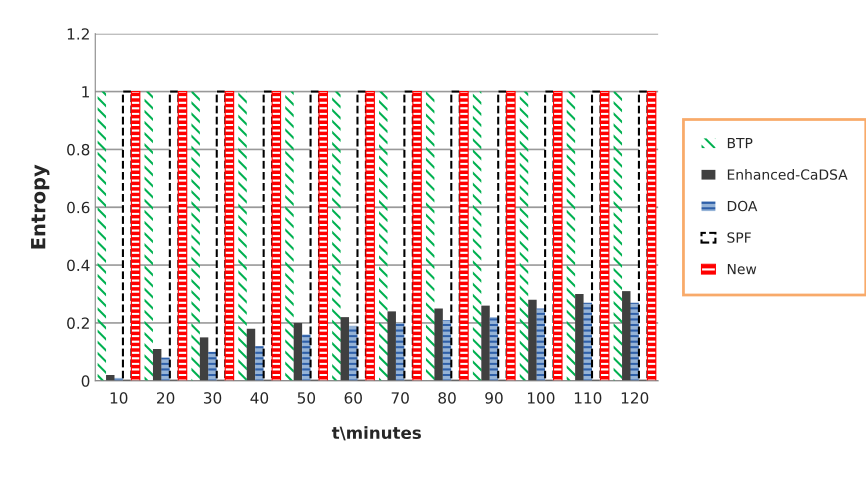  I want to click on x-tick-label: 40, so click(259, 398).